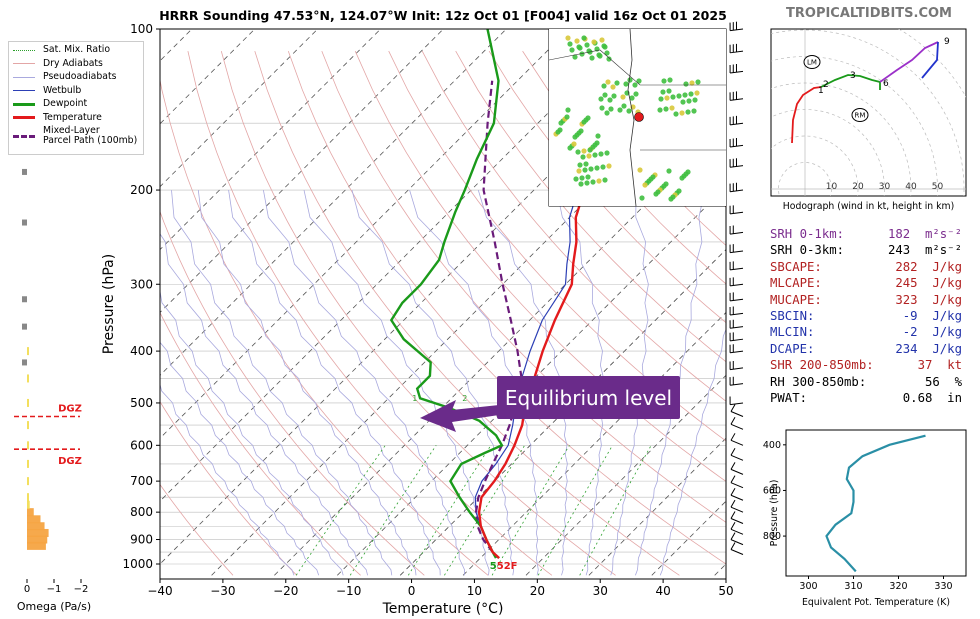  I want to click on x-axis-label: Temperature (°C), so click(443, 609).